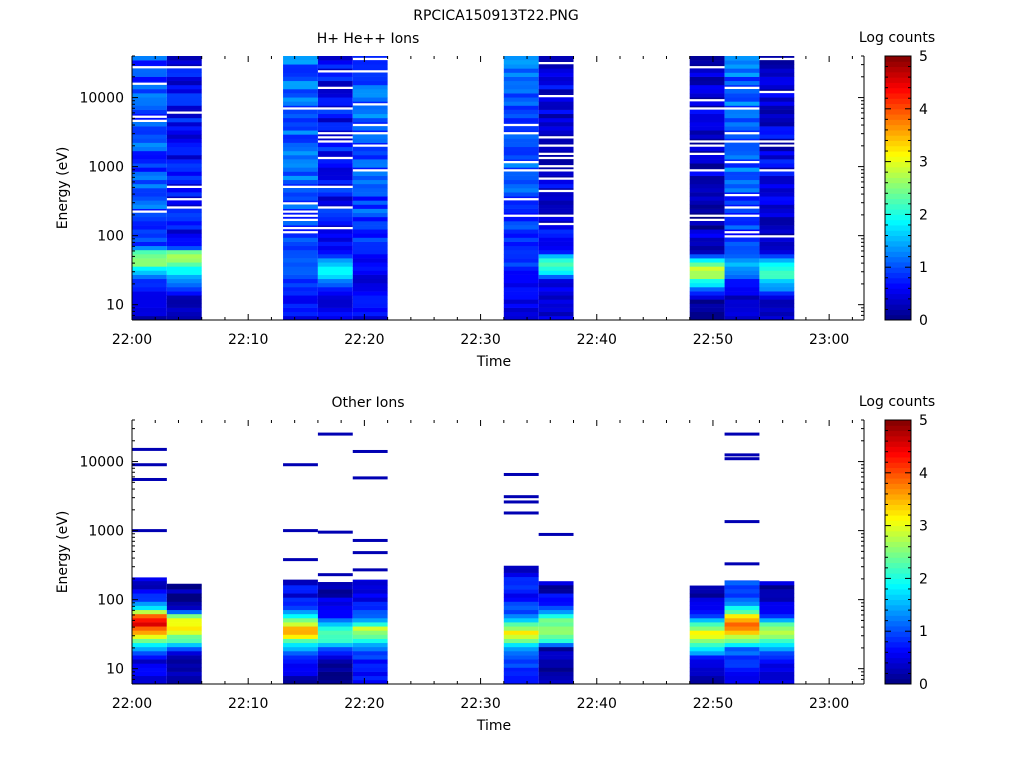  What do you see at coordinates (923, 527) in the screenshot?
I see `colorbar-tick-label: 3` at bounding box center [923, 527].